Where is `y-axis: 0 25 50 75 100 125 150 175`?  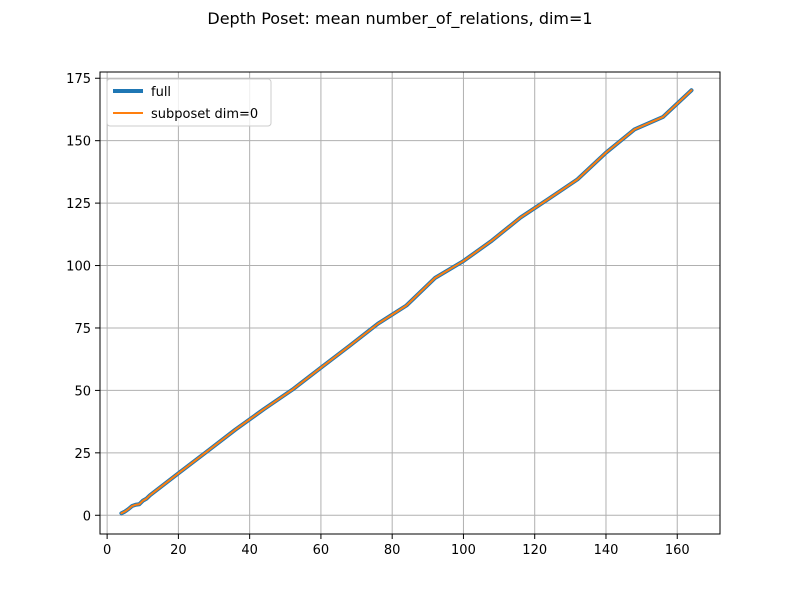
y-axis: 0 25 50 75 100 125 150 175 is located at coordinates (83, 298).